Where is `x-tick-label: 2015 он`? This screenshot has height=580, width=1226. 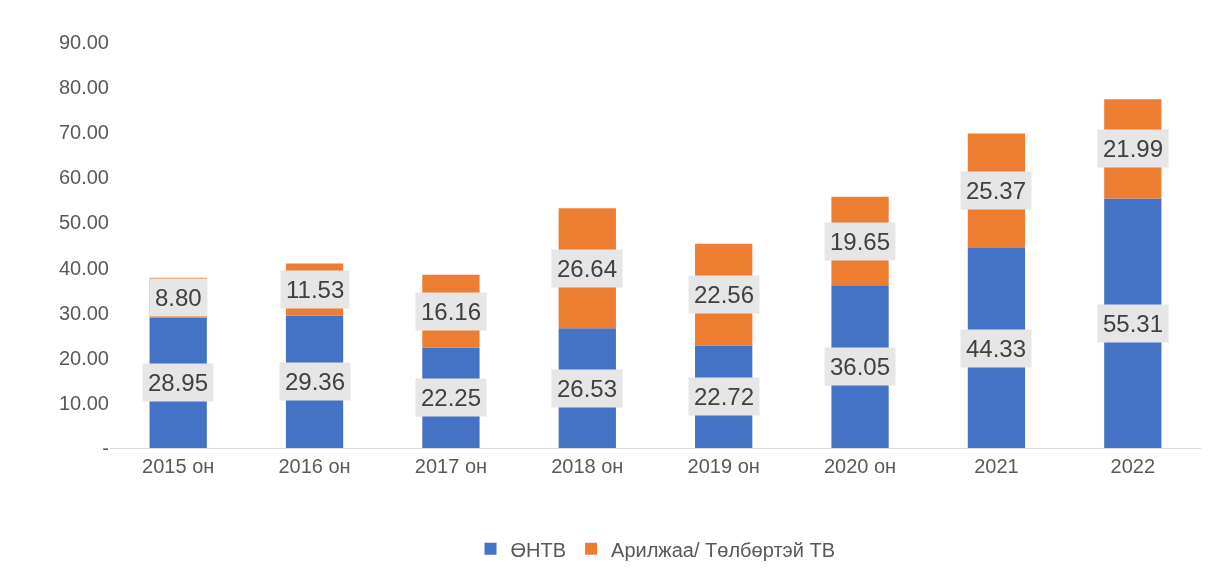 x-tick-label: 2015 он is located at coordinates (178, 466).